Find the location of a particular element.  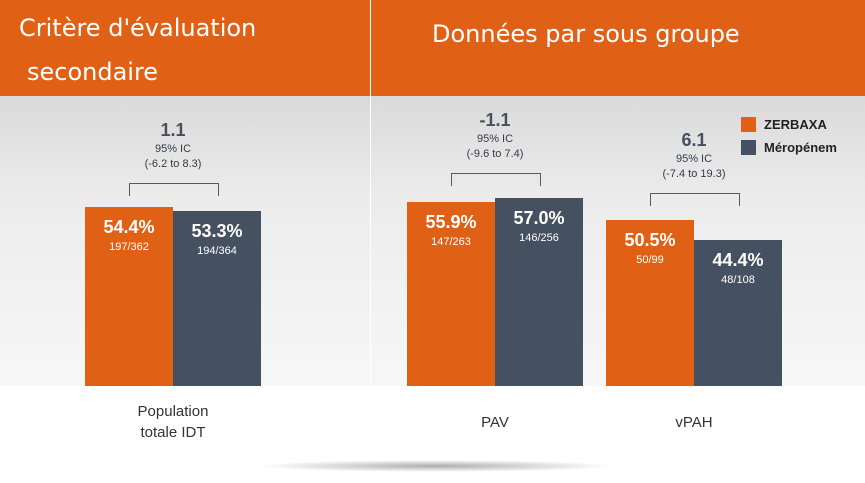

bar-value-label: 50.5% is located at coordinates (650, 240).